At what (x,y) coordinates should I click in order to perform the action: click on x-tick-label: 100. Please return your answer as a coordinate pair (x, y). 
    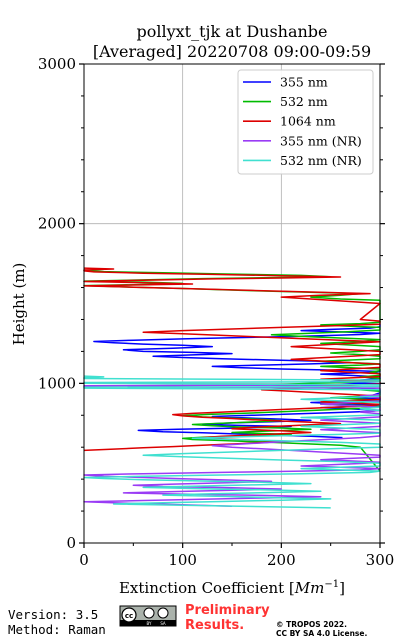
    Looking at the image, I should click on (182, 560).